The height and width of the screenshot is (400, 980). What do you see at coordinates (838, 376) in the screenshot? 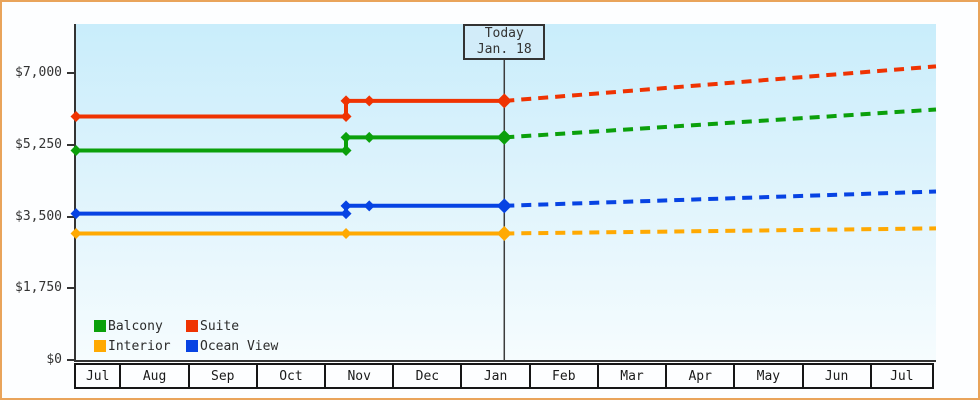
I see `month-cell-jun: Jun` at bounding box center [838, 376].